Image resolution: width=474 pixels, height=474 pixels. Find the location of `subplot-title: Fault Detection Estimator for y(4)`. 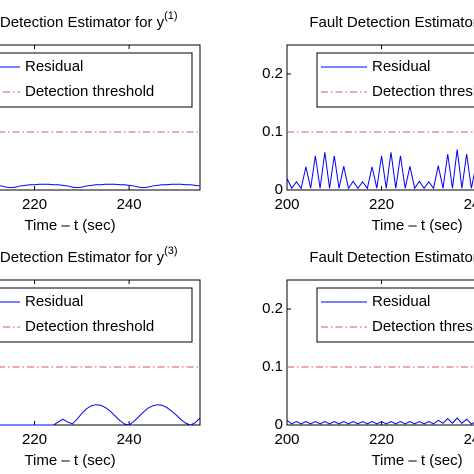

subplot-title: Fault Detection Estimator for y(4) is located at coordinates (391, 255).